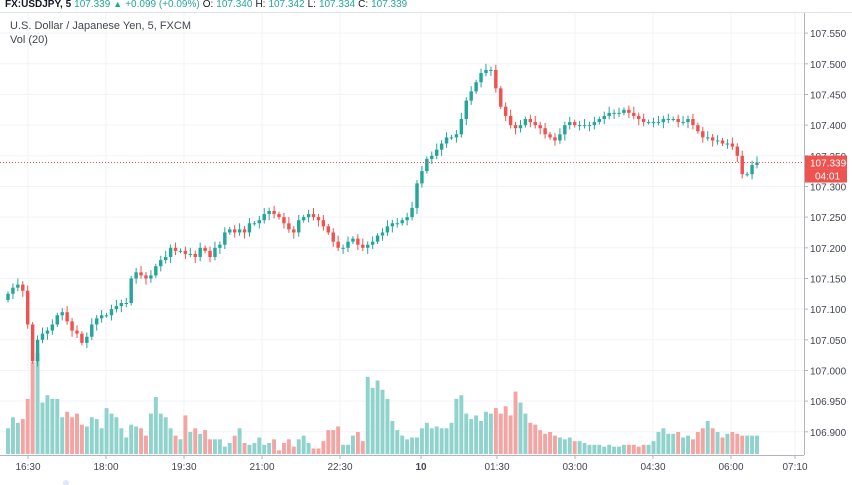 The height and width of the screenshot is (485, 852). I want to click on open-value: 107.340, so click(234, 5).